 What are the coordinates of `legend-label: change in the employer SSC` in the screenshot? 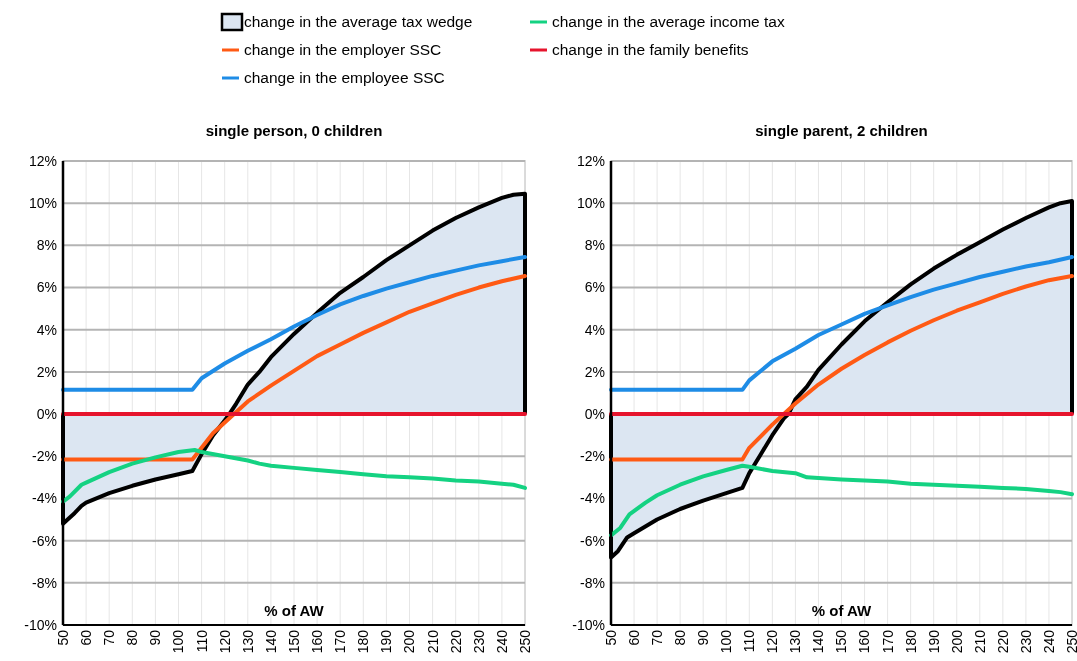 It's located at (343, 50).